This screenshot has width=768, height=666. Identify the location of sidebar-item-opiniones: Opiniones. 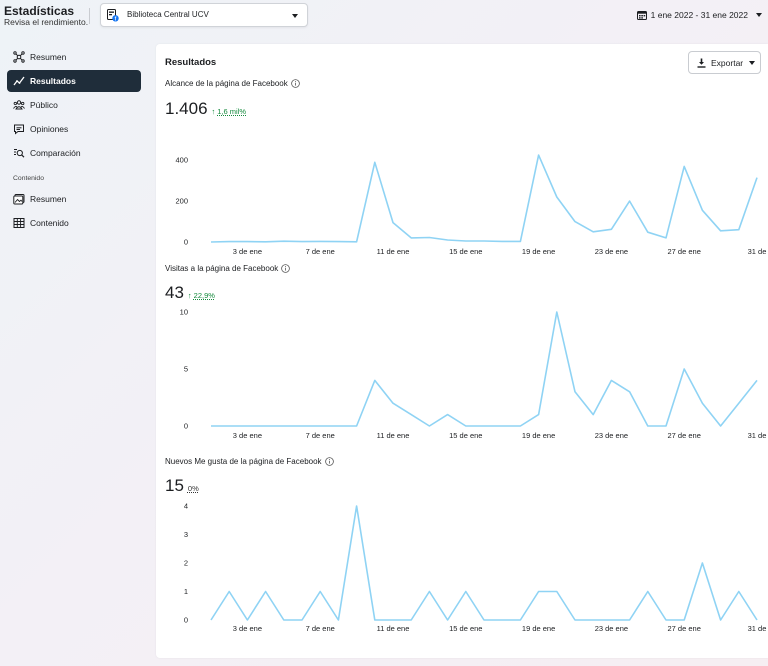
(74, 129).